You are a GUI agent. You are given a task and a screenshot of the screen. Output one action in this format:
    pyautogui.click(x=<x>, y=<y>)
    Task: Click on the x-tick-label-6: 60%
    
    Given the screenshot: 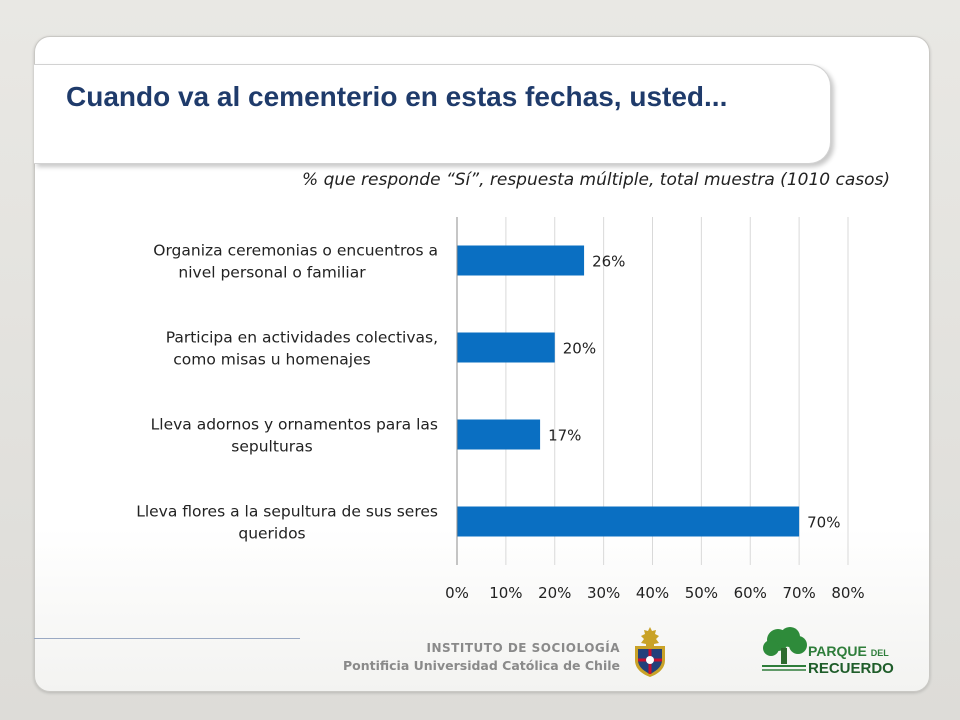 What is the action you would take?
    pyautogui.click(x=750, y=593)
    